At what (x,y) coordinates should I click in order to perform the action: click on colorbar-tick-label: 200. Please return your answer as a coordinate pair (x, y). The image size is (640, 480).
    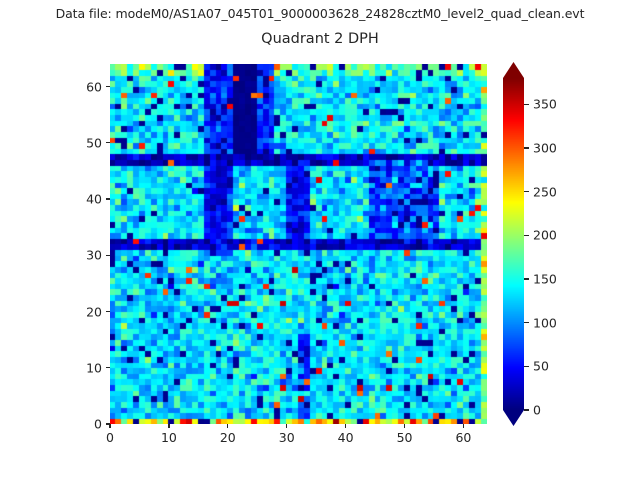
    Looking at the image, I should click on (545, 235).